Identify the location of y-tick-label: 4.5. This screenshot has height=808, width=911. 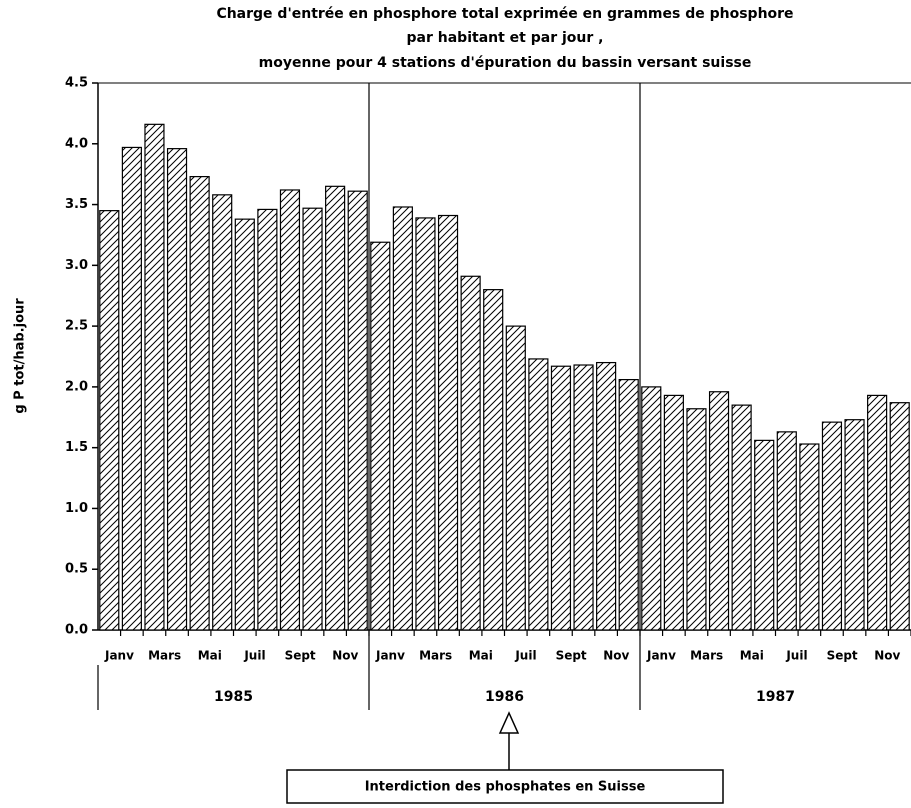
(76, 83).